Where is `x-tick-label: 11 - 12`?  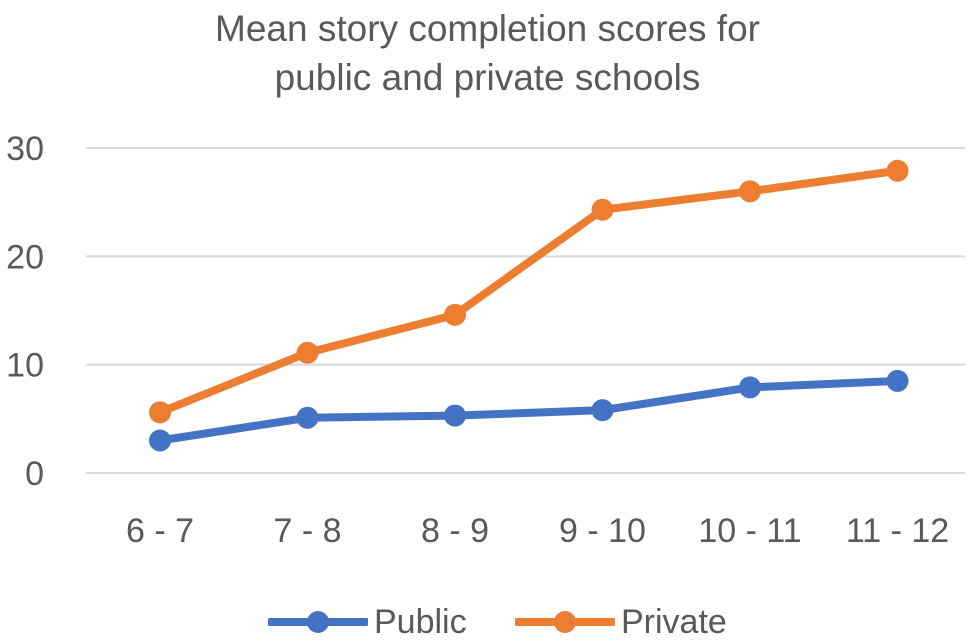 x-tick-label: 11 - 12 is located at coordinates (897, 531).